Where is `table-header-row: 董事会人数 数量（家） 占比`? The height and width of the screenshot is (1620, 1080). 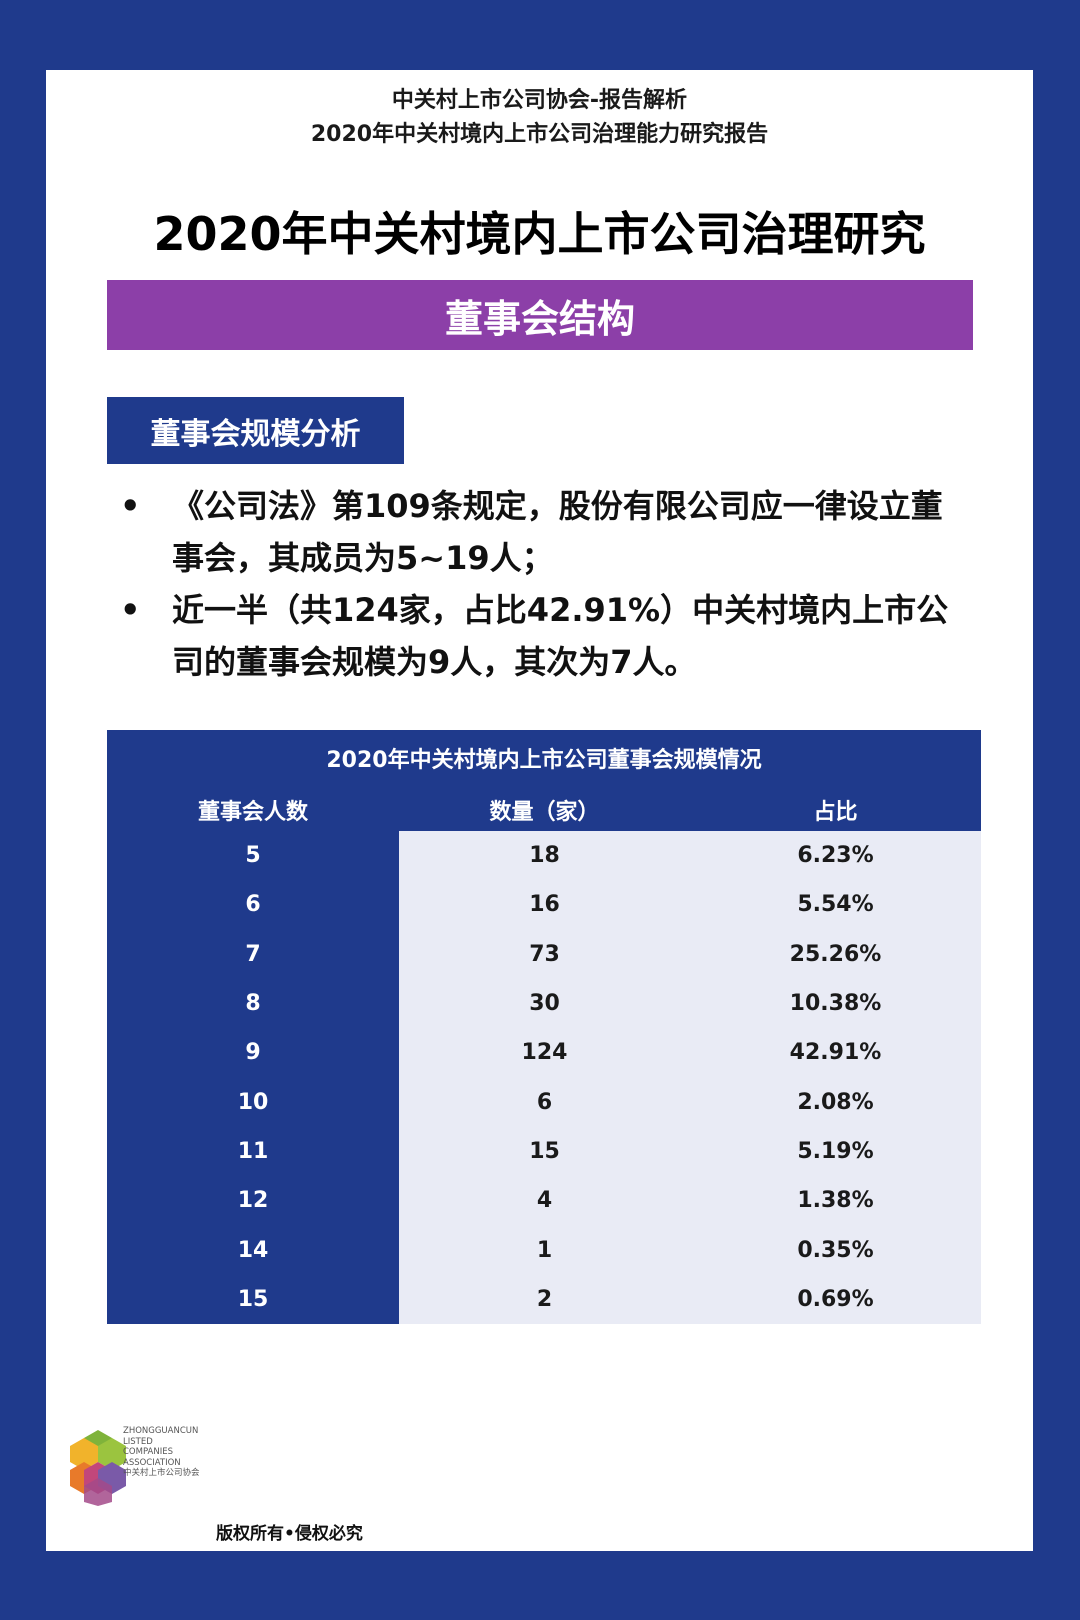
table-header-row: 董事会人数 数量（家） 占比 is located at coordinates (544, 809).